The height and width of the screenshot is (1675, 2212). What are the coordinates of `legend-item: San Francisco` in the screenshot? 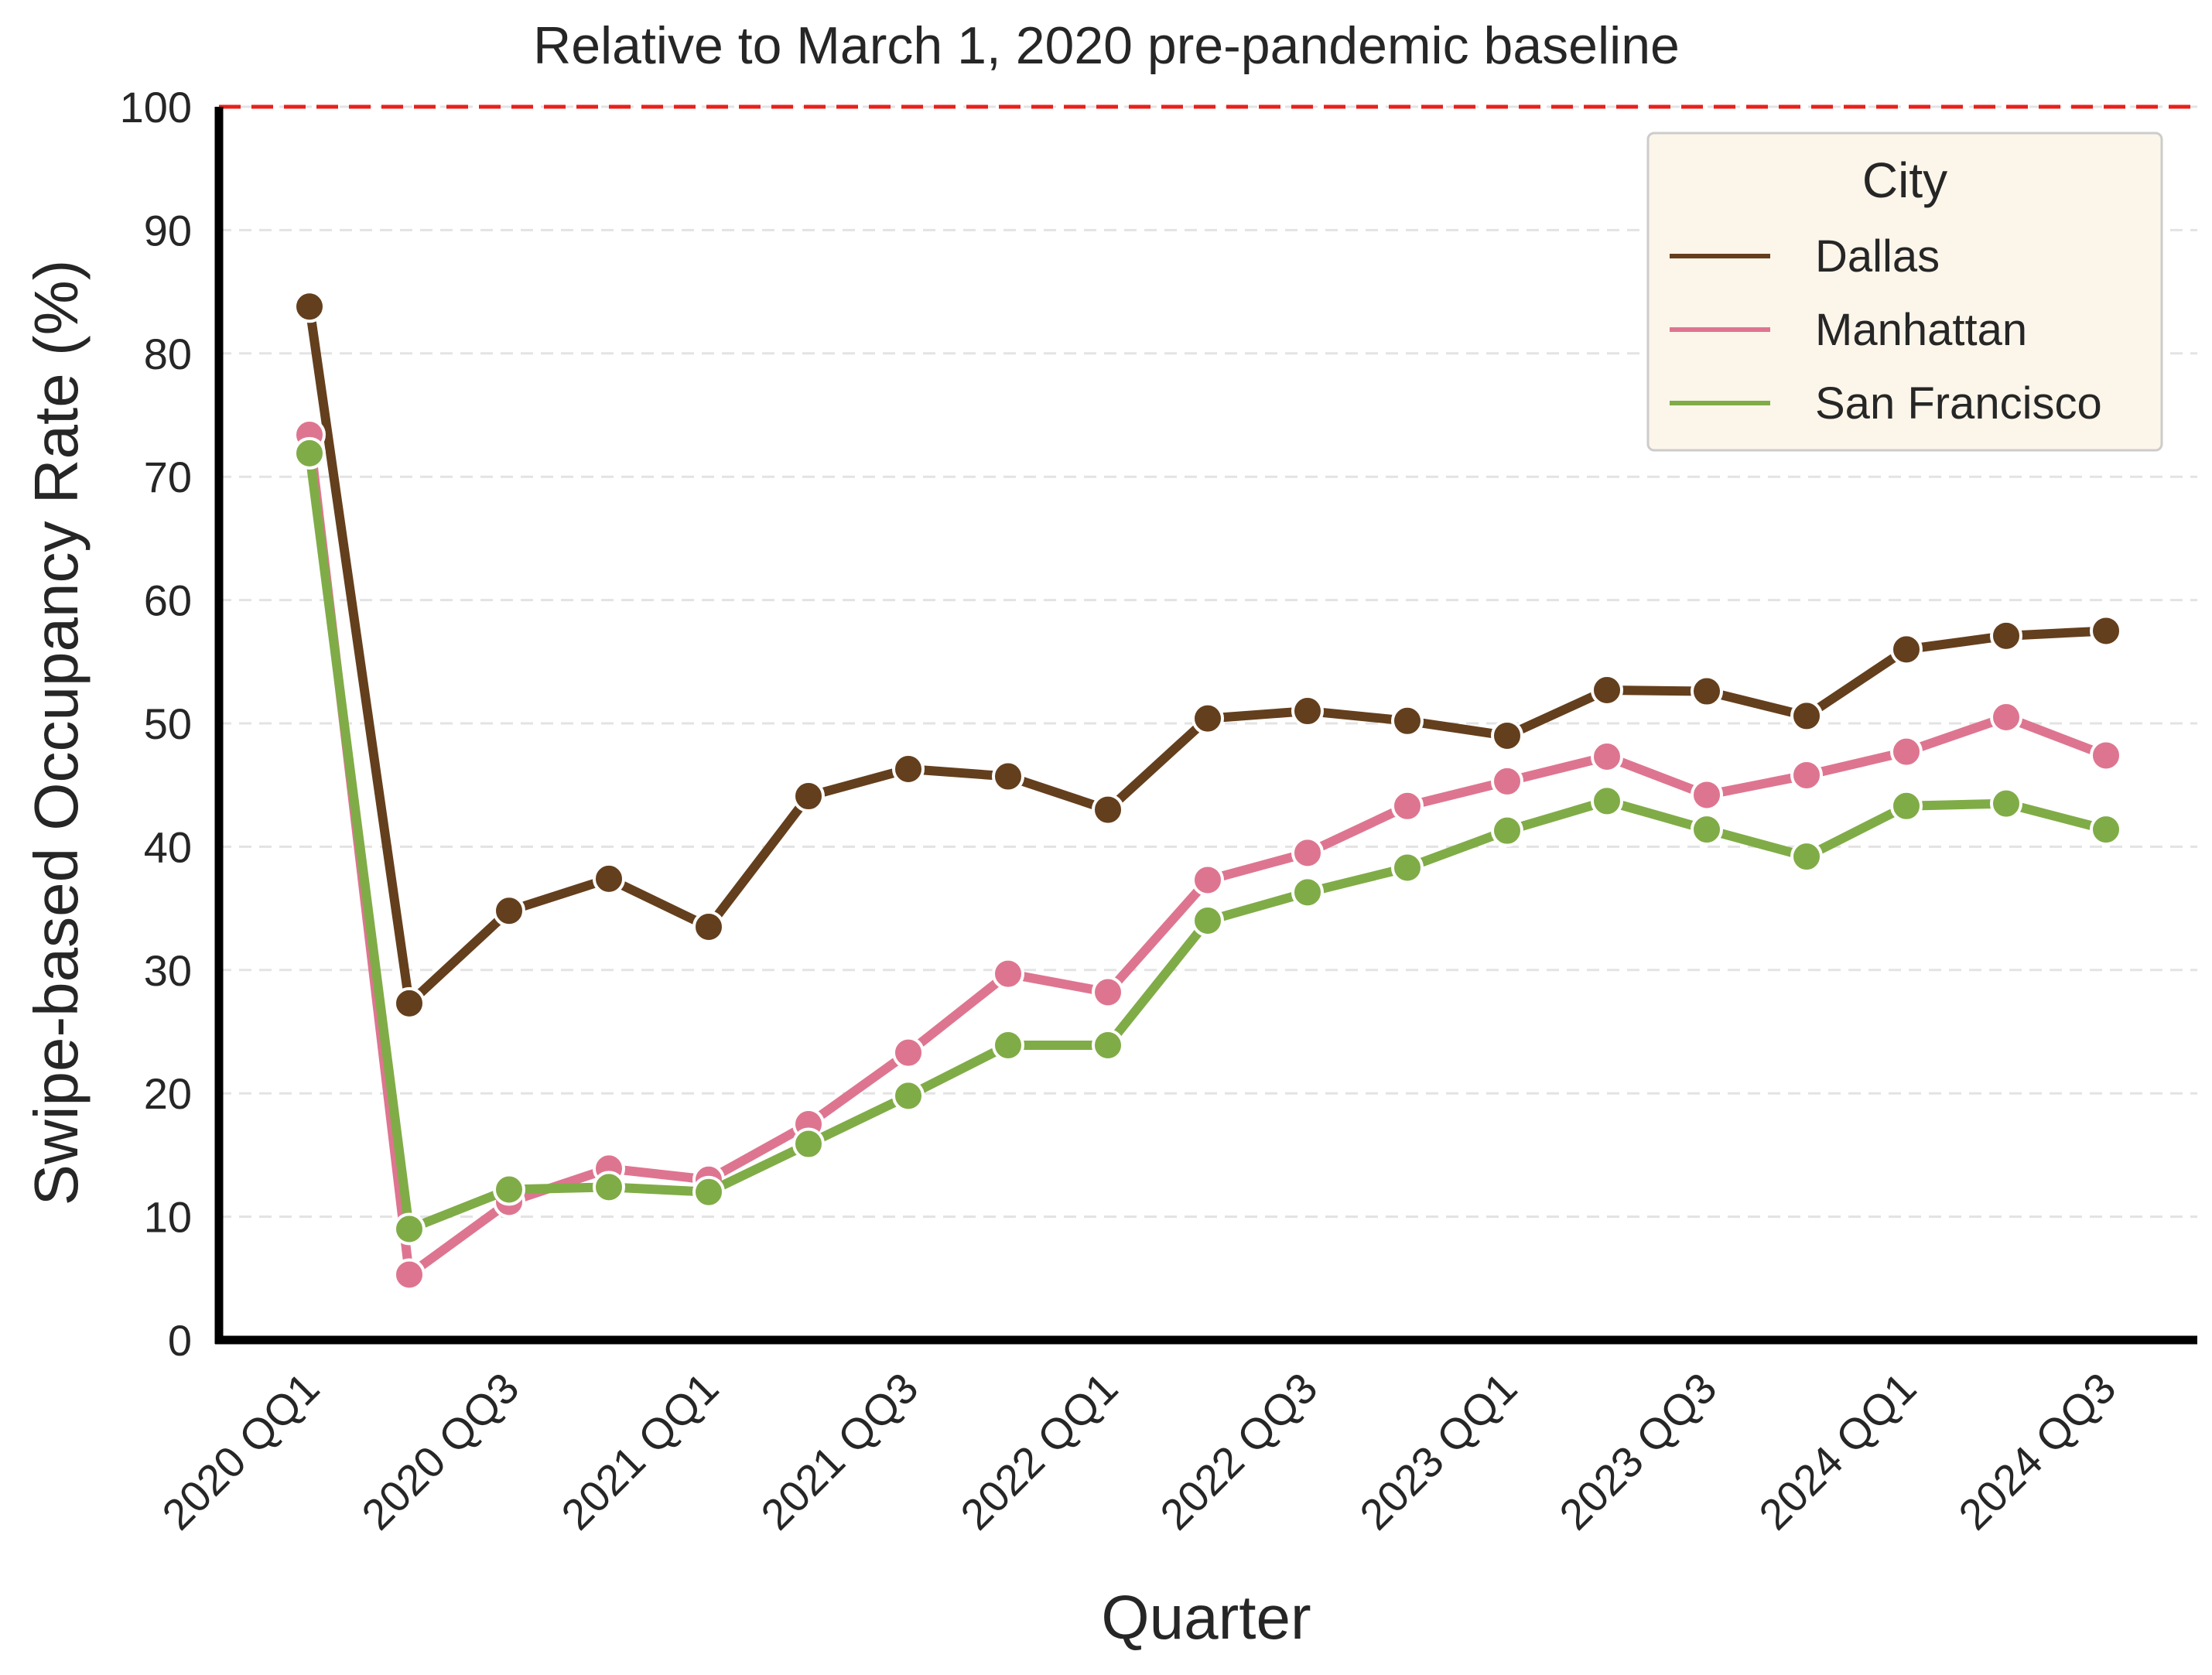 It's located at (1886, 403).